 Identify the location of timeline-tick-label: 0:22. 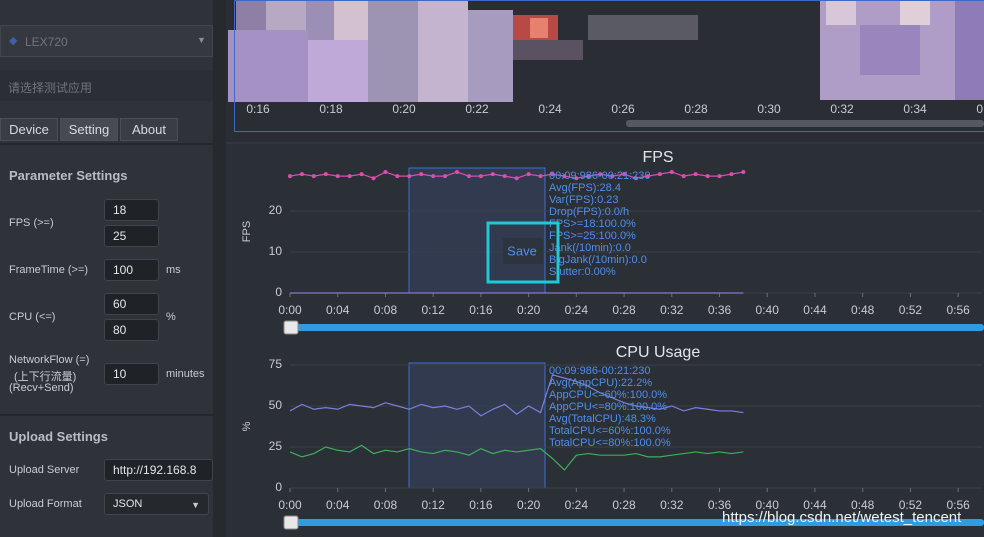
(477, 109).